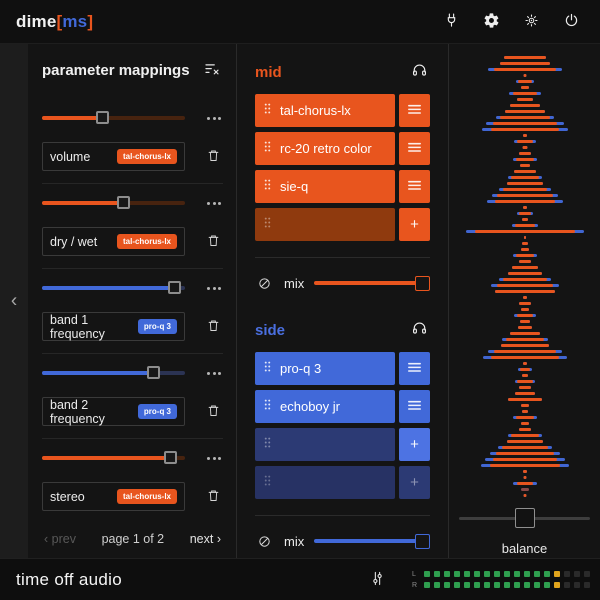 The image size is (600, 600). I want to click on collapse-strip: ‹, so click(14, 301).